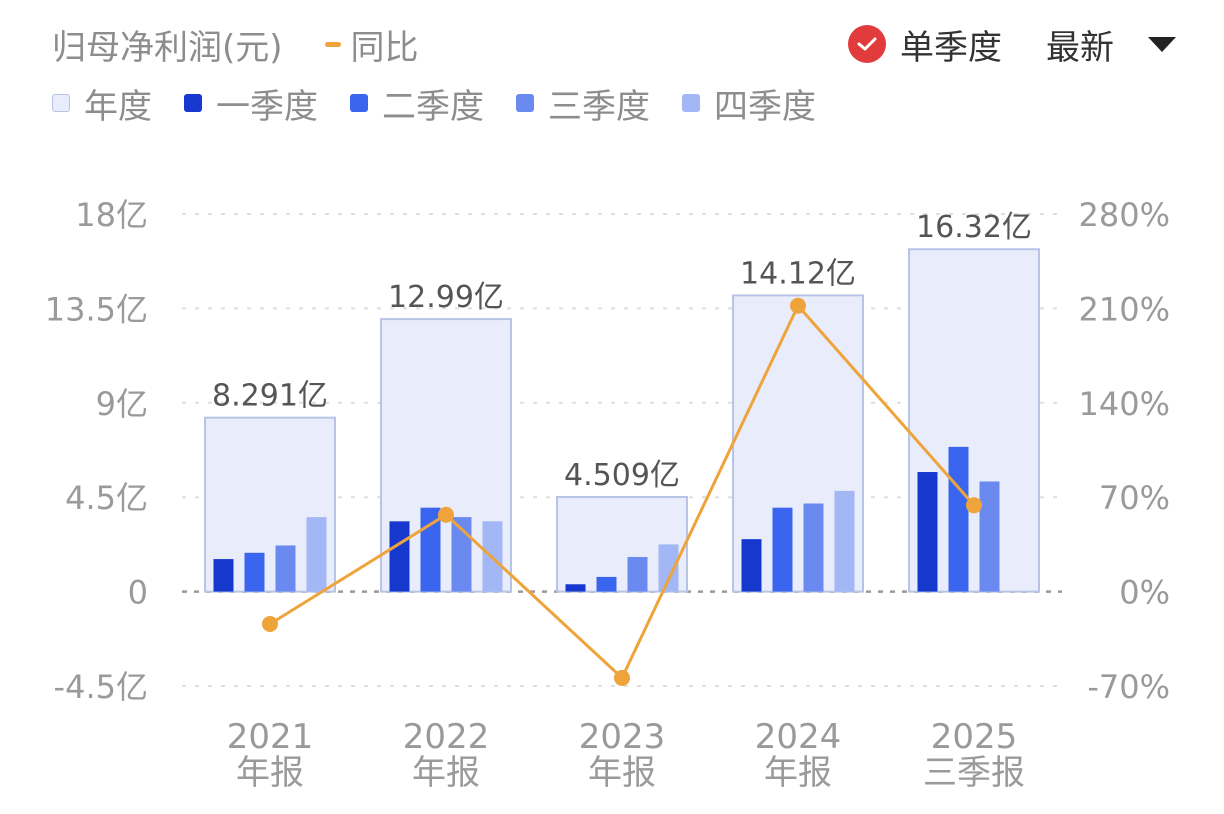 This screenshot has height=814, width=1224. What do you see at coordinates (118, 106) in the screenshot?
I see `legend-label: 年度` at bounding box center [118, 106].